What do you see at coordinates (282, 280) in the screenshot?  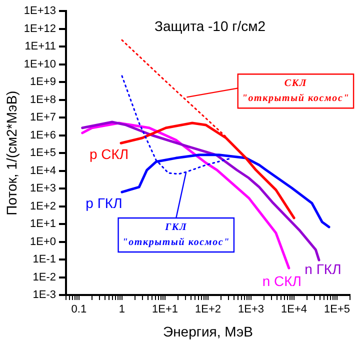 I see `series-label: n СКЛ` at bounding box center [282, 280].